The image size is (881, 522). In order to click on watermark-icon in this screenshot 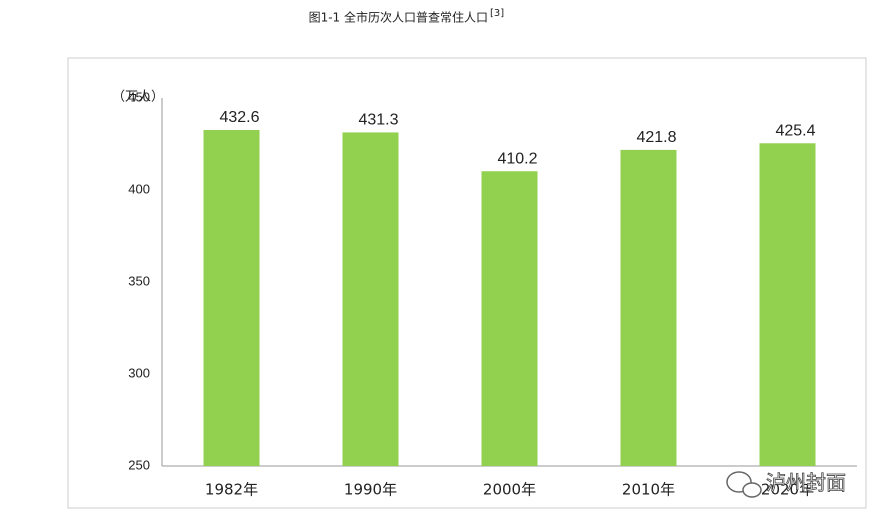, I will do `click(744, 484)`.